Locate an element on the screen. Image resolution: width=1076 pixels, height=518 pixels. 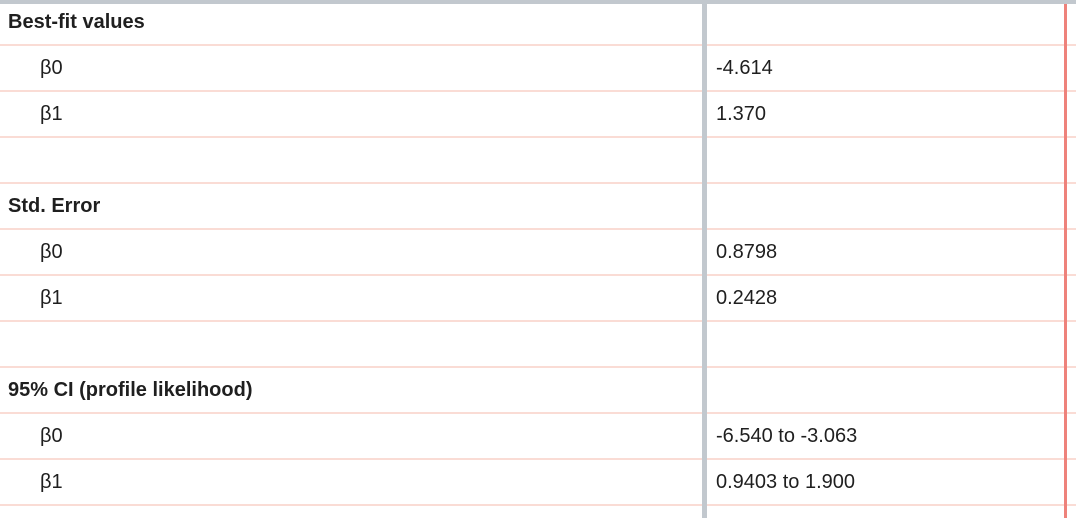
row-value-cell: 1.370 is located at coordinates (741, 114).